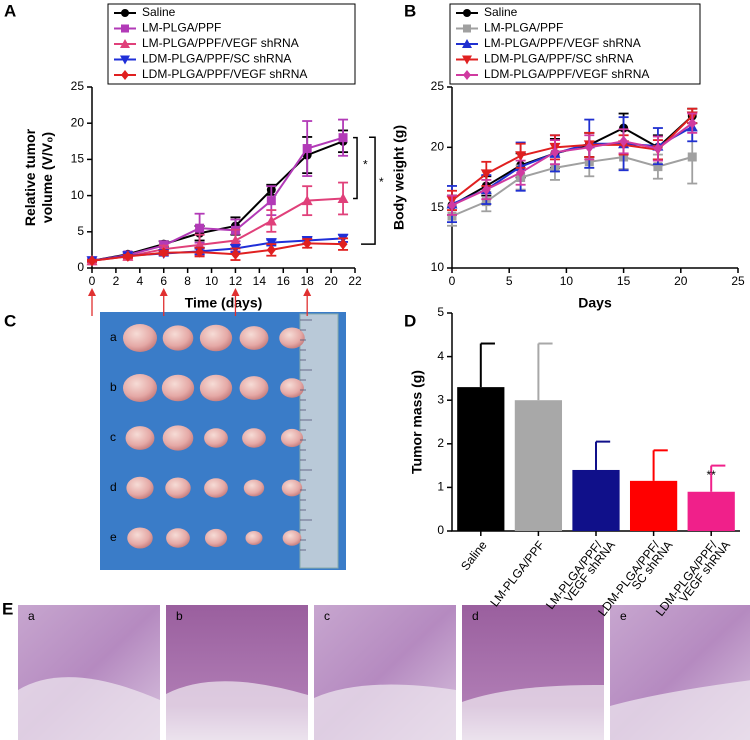 This screenshot has width=750, height=740. What do you see at coordinates (475, 616) in the screenshot?
I see `image-label: d` at bounding box center [475, 616].